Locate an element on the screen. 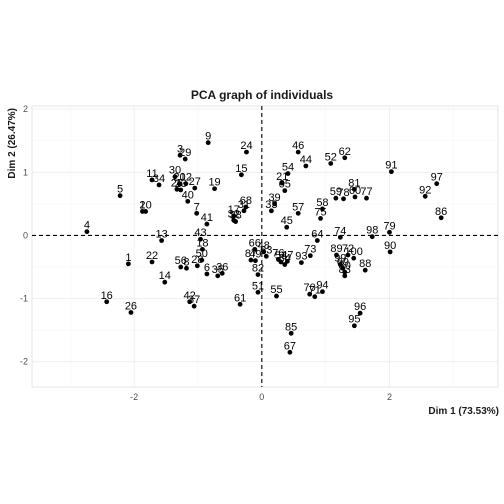 The width and height of the screenshot is (504, 504). point-label: 74 is located at coordinates (340, 231).